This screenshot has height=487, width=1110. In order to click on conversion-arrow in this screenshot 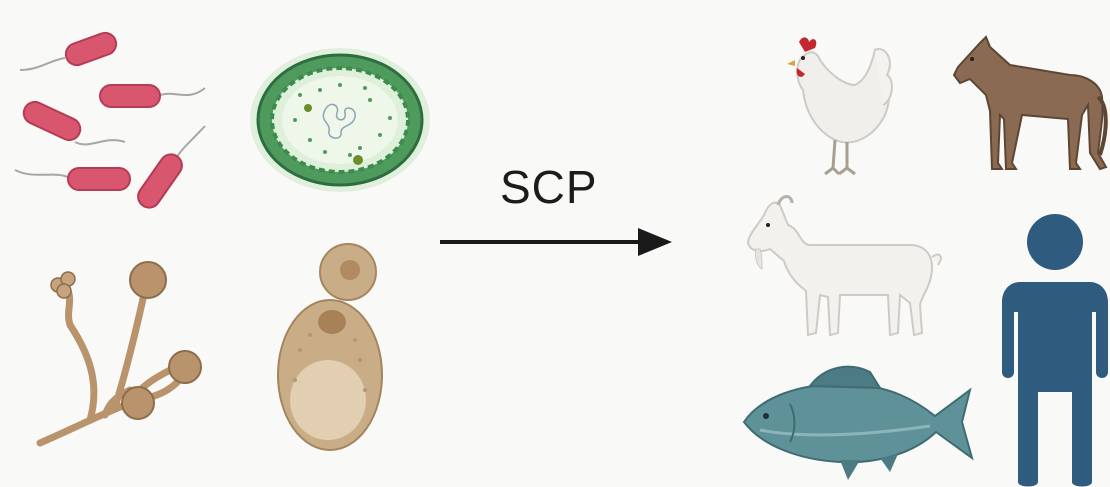, I will do `click(556, 242)`.